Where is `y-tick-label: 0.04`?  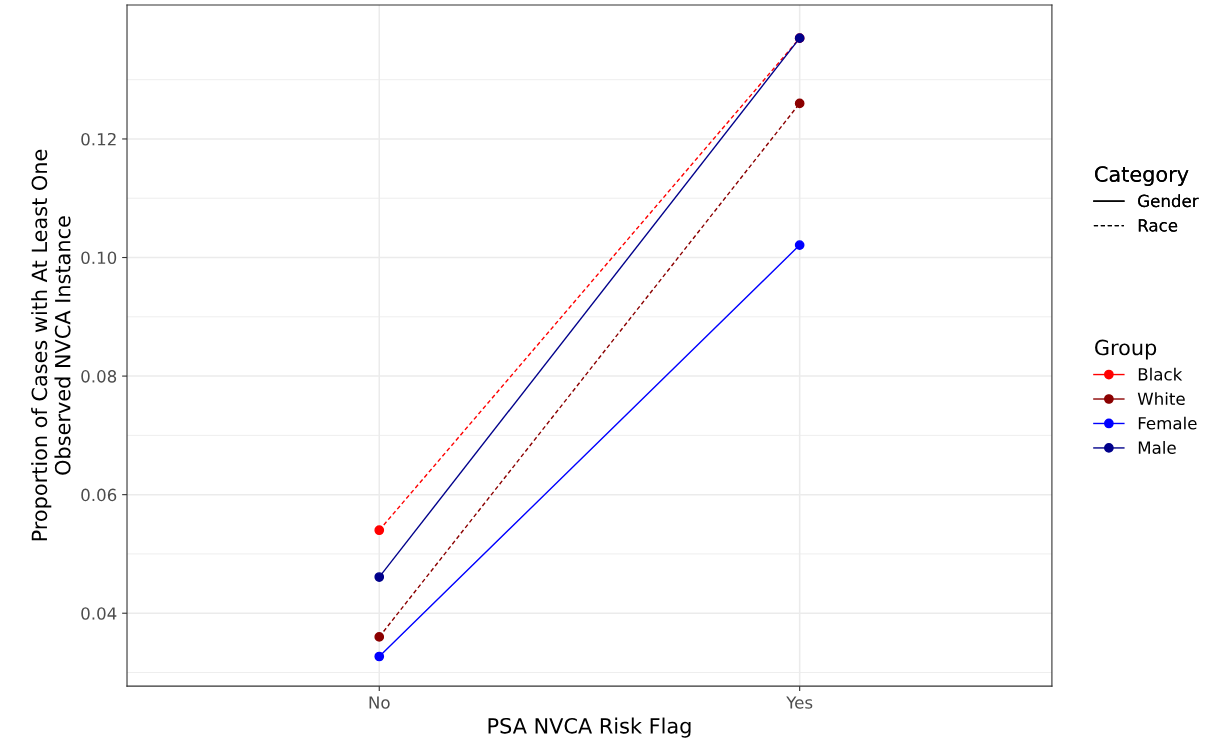
y-tick-label: 0.04 is located at coordinates (99, 613).